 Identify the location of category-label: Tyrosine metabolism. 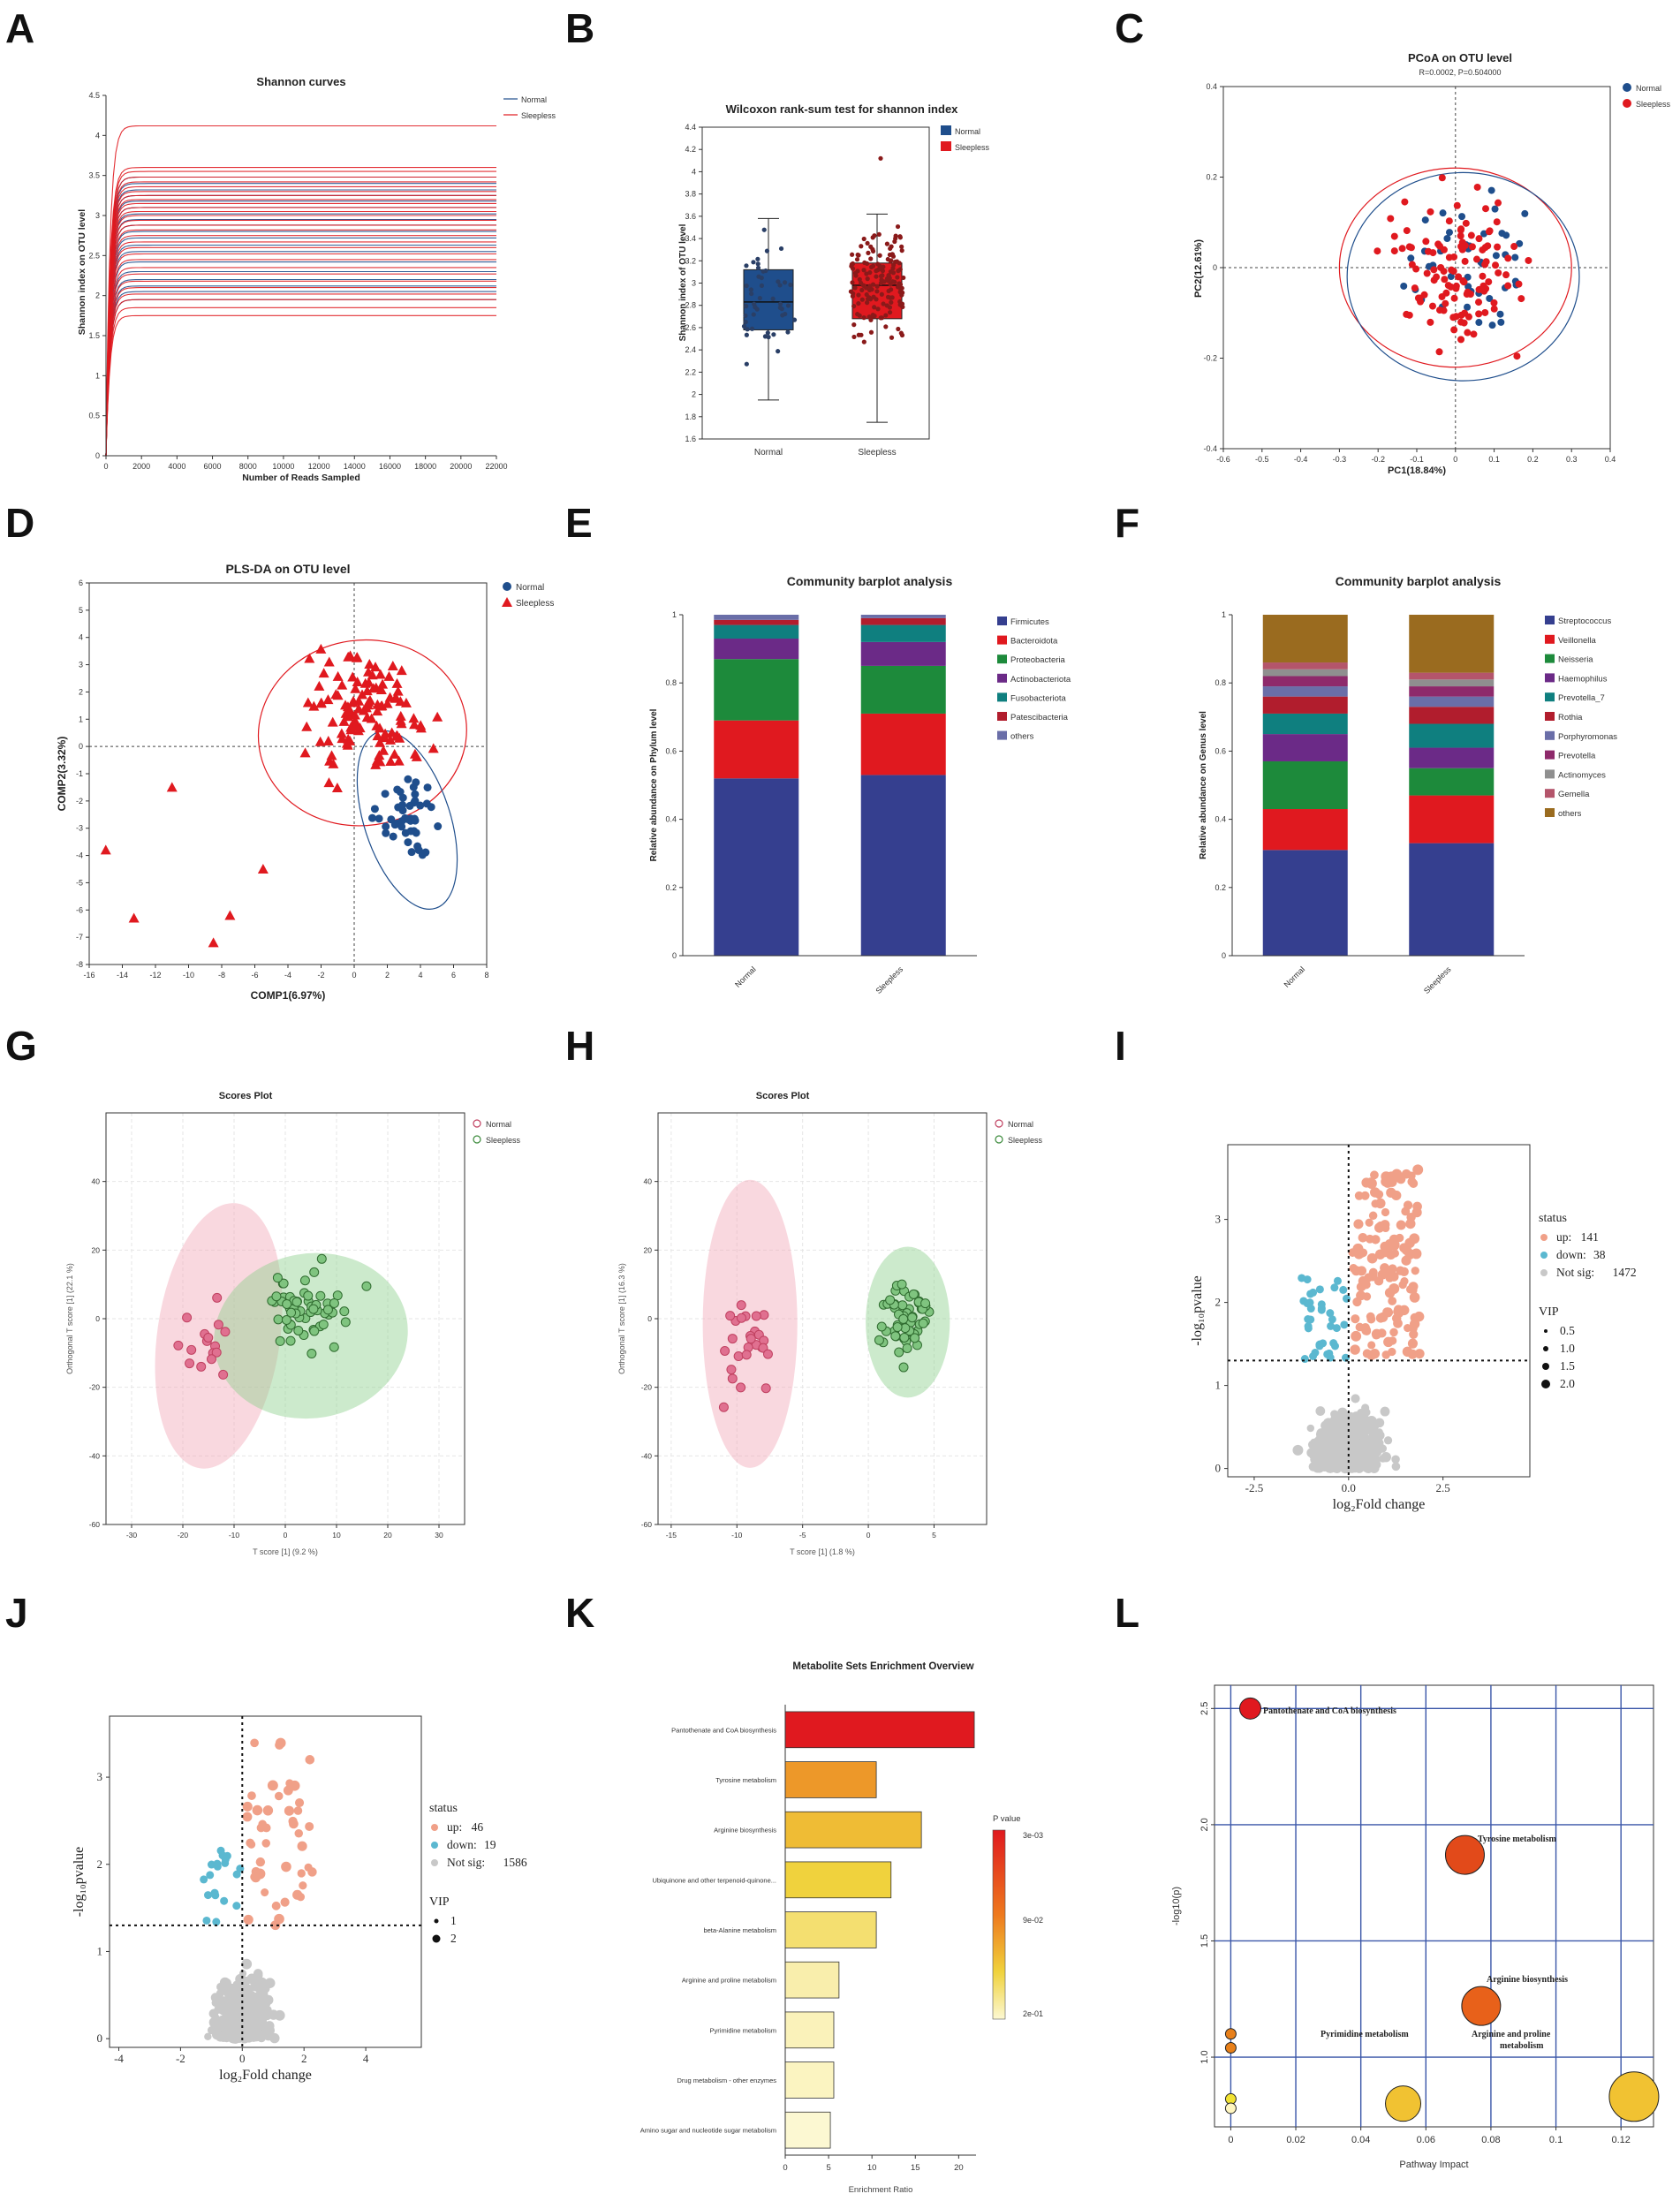
(745, 1780).